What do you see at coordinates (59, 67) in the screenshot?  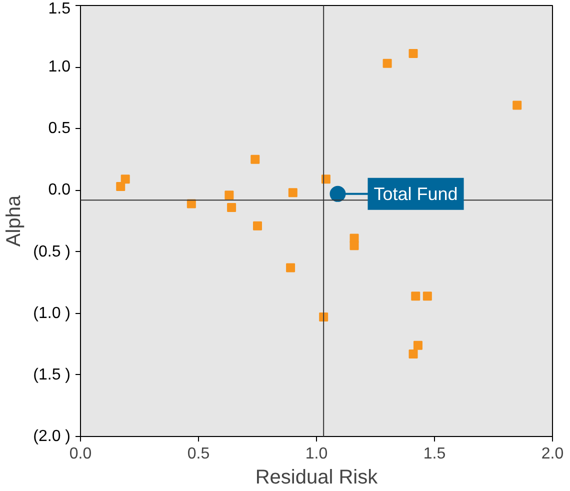 I see `y-tick-label: 1.0` at bounding box center [59, 67].